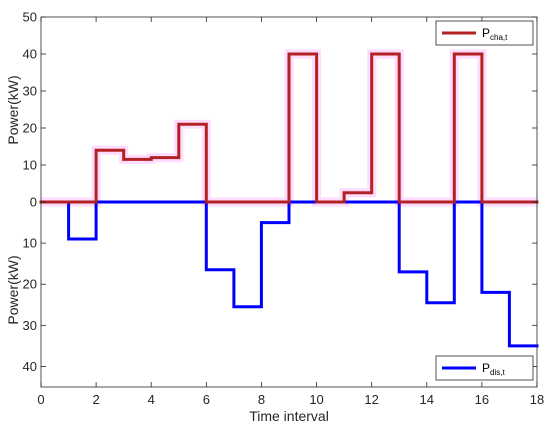 The width and height of the screenshot is (550, 437). Describe the element at coordinates (40, 399) in the screenshot. I see `x-tick-label: 0` at that location.